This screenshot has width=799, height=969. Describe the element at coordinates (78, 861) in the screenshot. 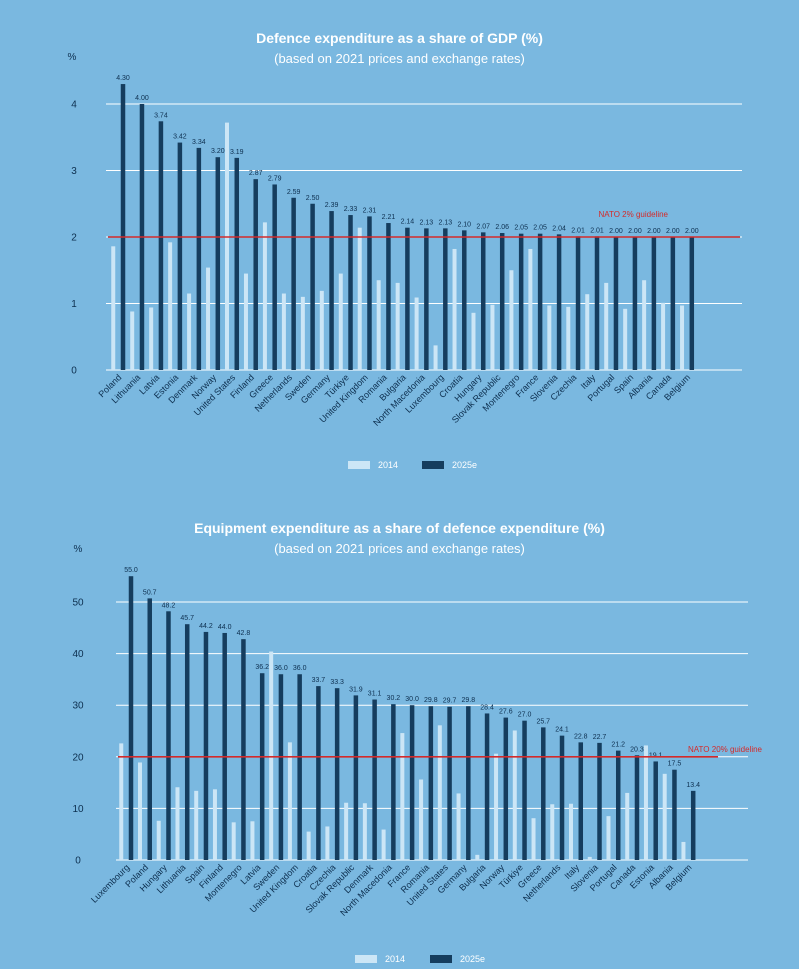

I see `y-tick-label: 0` at that location.